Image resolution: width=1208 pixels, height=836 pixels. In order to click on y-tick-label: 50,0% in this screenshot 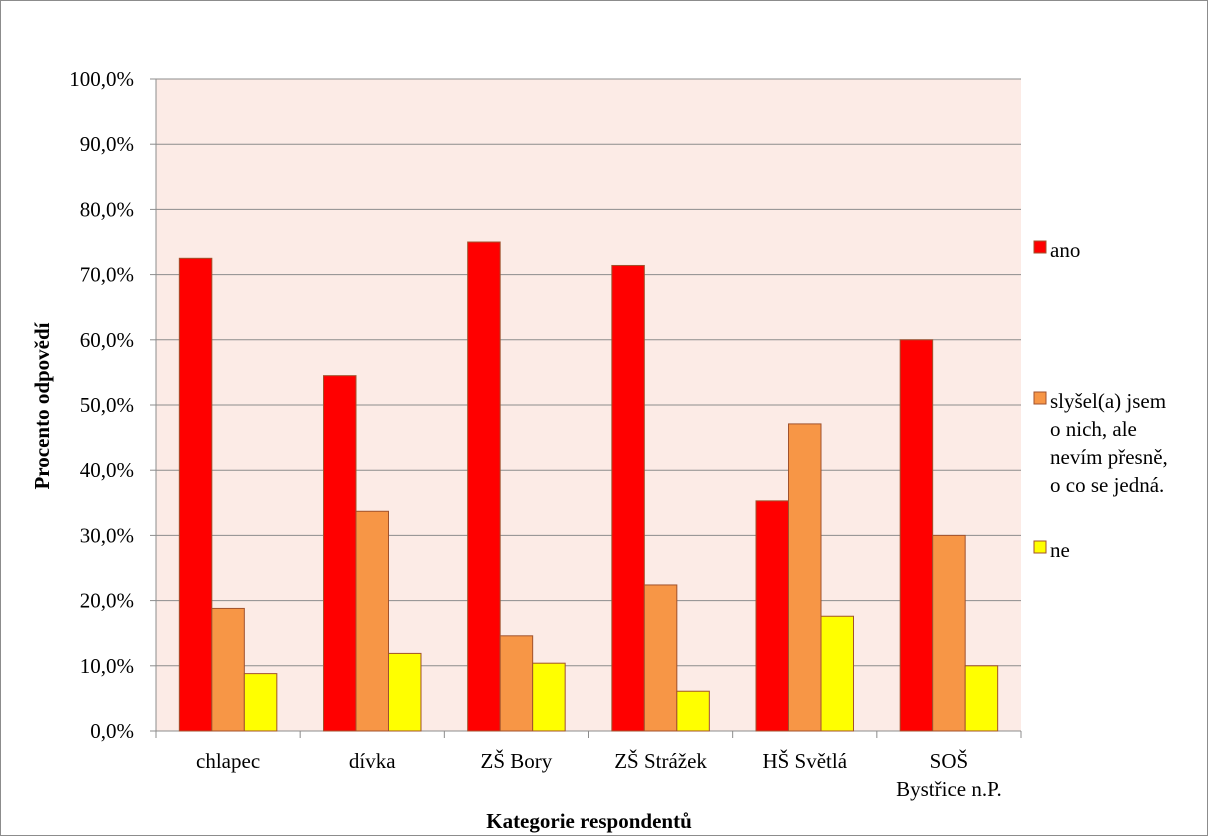, I will do `click(107, 405)`.